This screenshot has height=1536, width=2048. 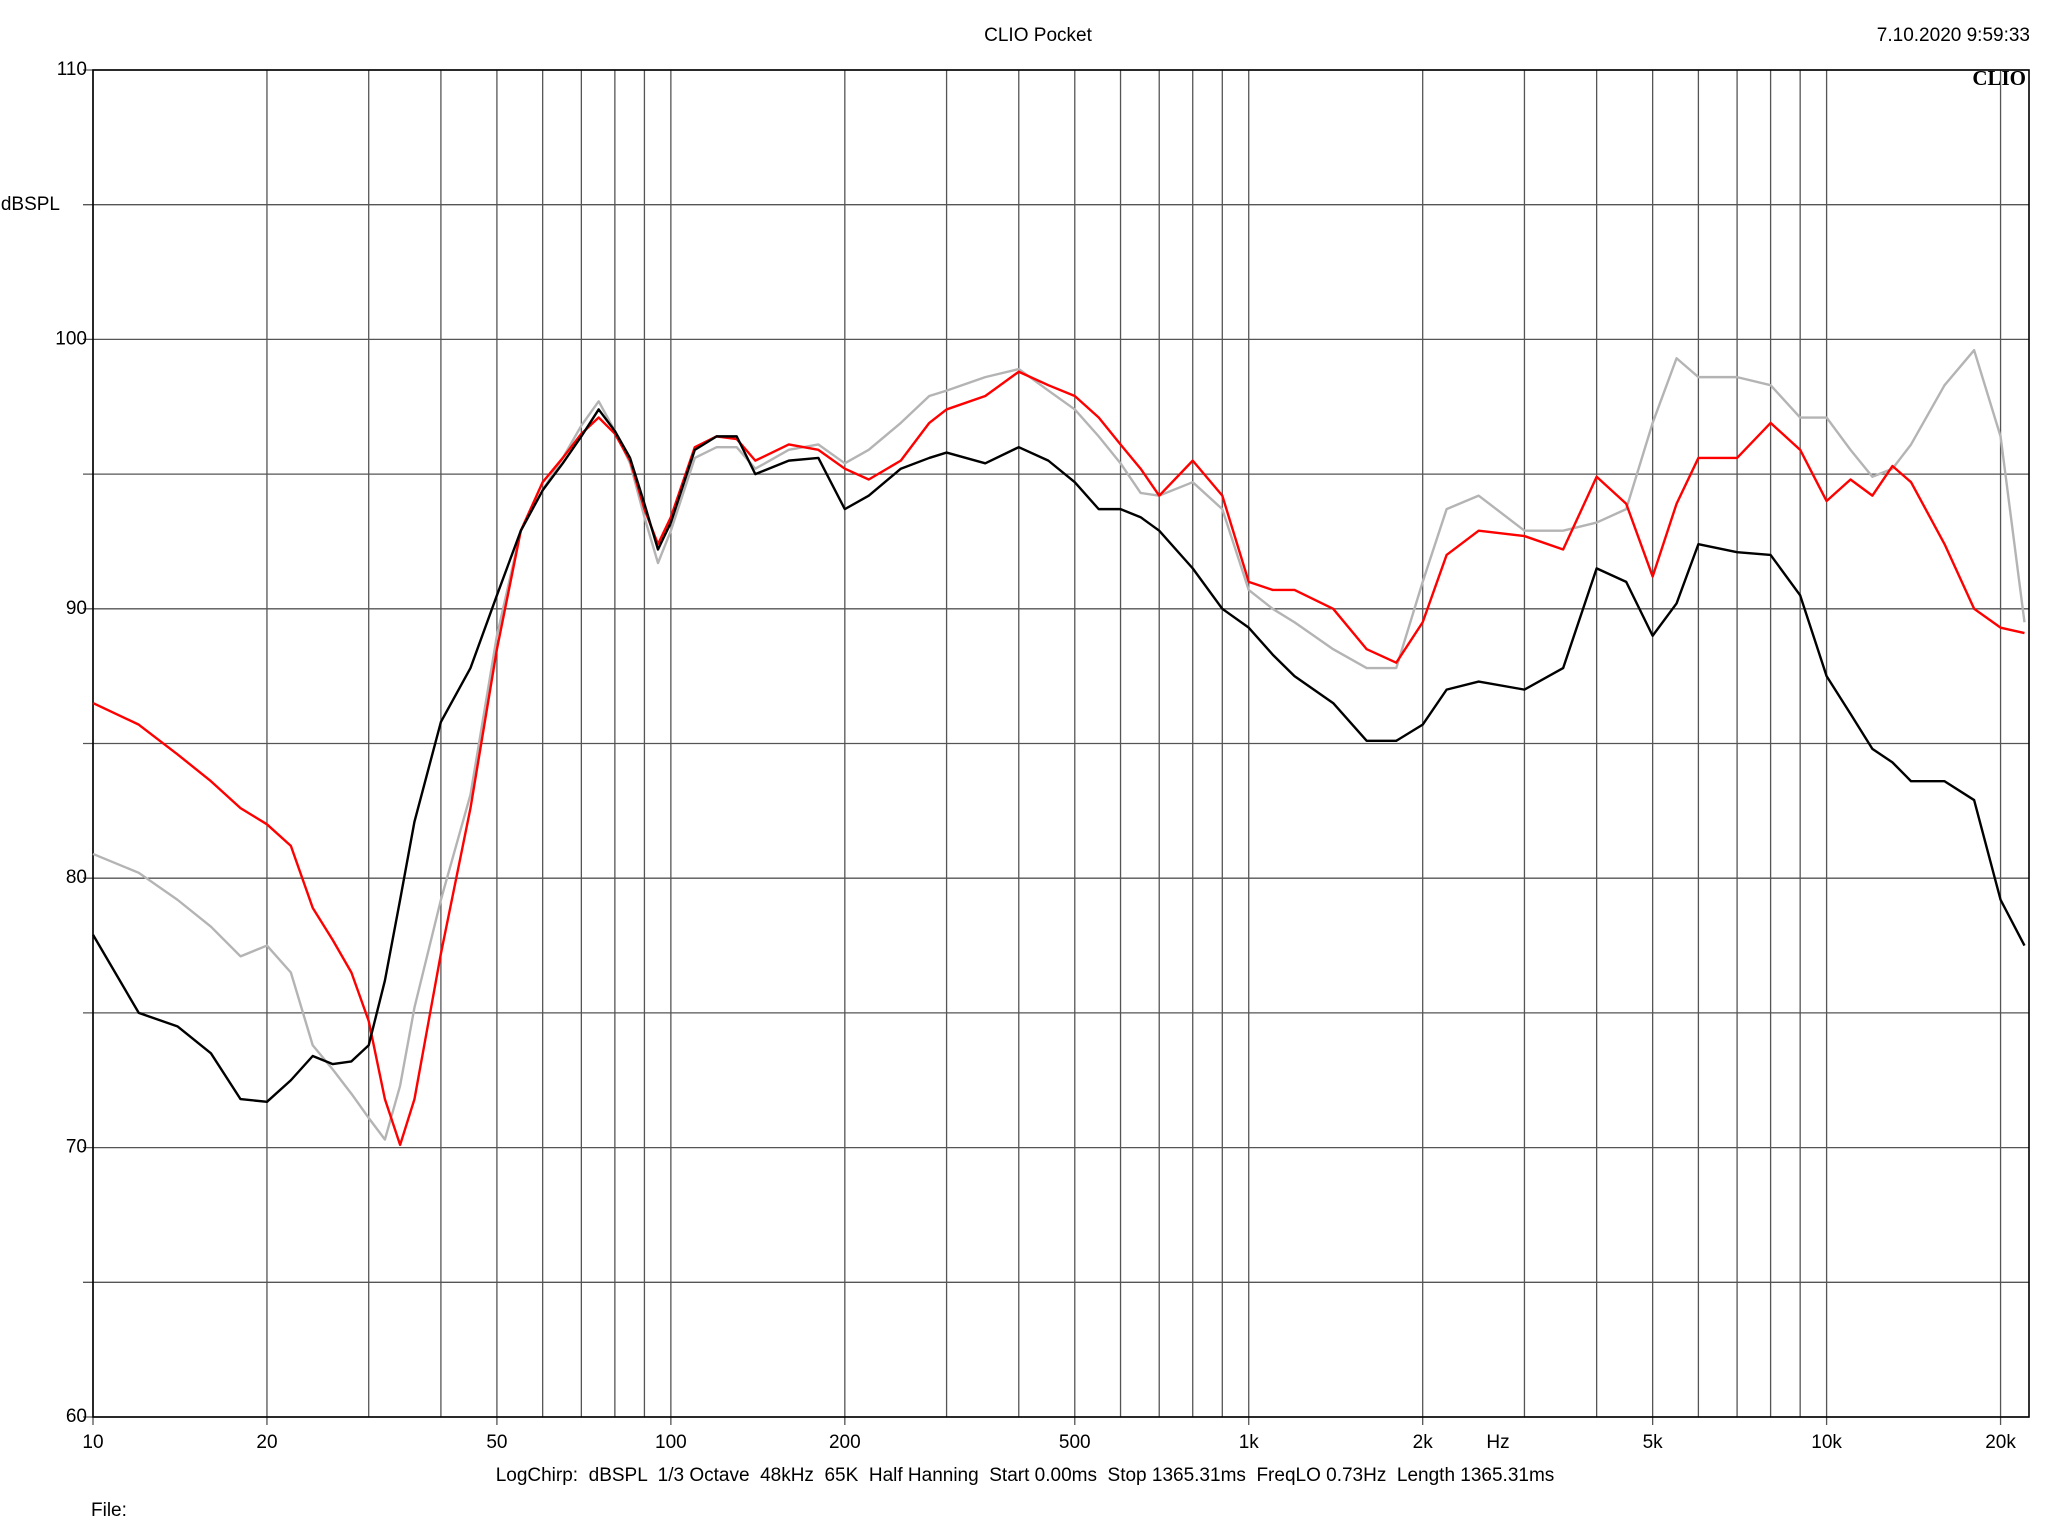 I want to click on y-tick-label: 90, so click(x=76, y=608).